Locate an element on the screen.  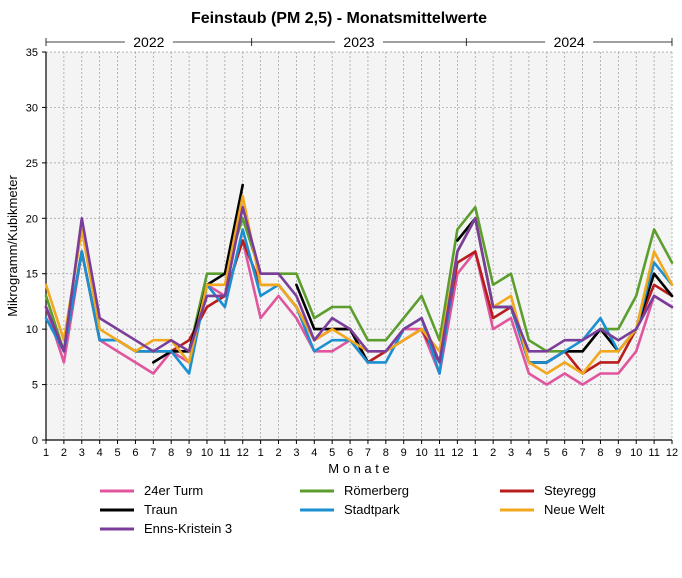
y-tick-label: 15 is located at coordinates (32, 275).